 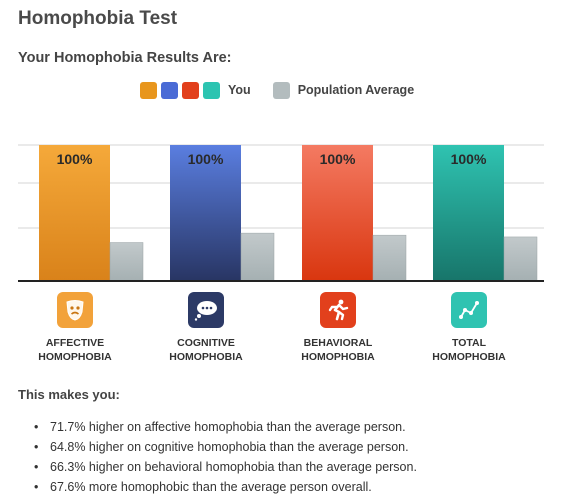 I want to click on category-label: AFFECTIVE HOMOPHOBIA, so click(x=75, y=350).